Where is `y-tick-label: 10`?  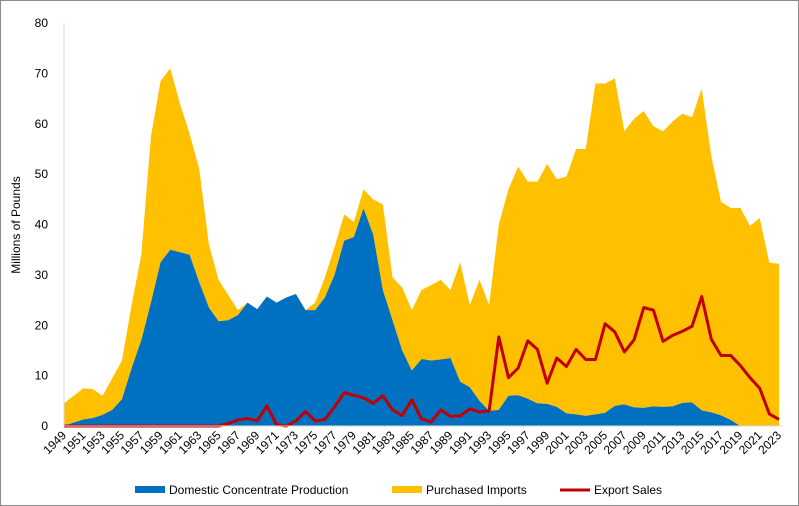 y-tick-label: 10 is located at coordinates (42, 376).